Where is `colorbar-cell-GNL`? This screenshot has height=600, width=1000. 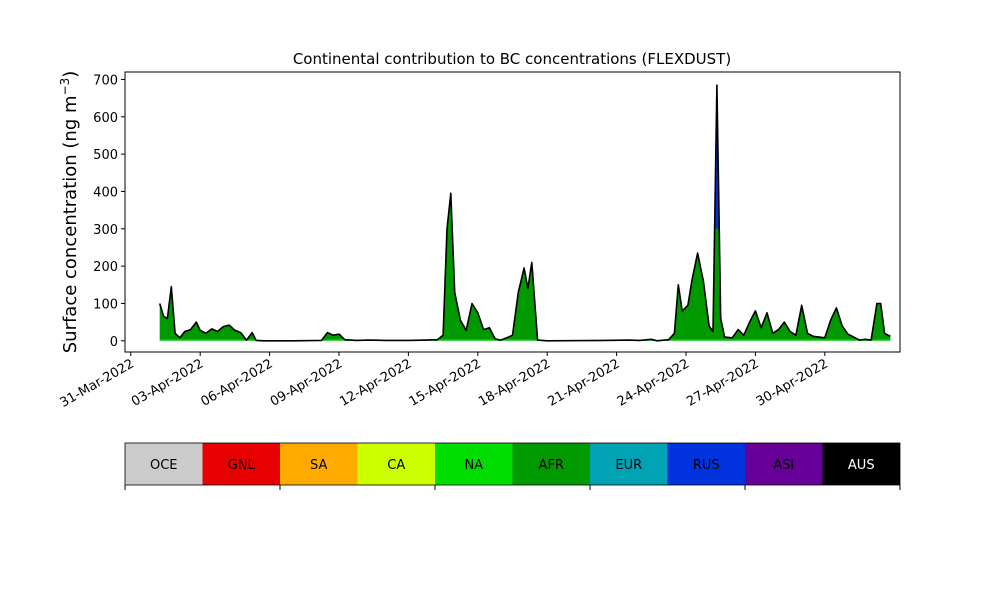 colorbar-cell-GNL is located at coordinates (241, 464).